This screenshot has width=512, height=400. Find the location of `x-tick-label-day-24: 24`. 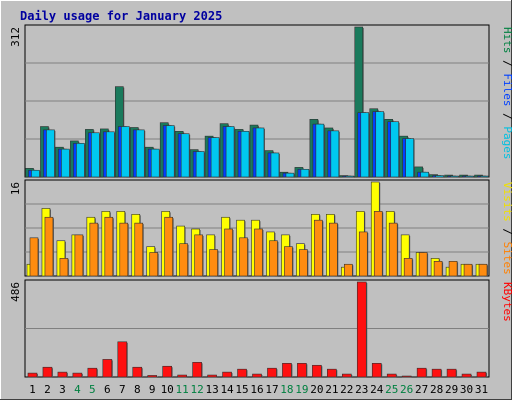

x-tick-label-day-24: 24 is located at coordinates (377, 389).